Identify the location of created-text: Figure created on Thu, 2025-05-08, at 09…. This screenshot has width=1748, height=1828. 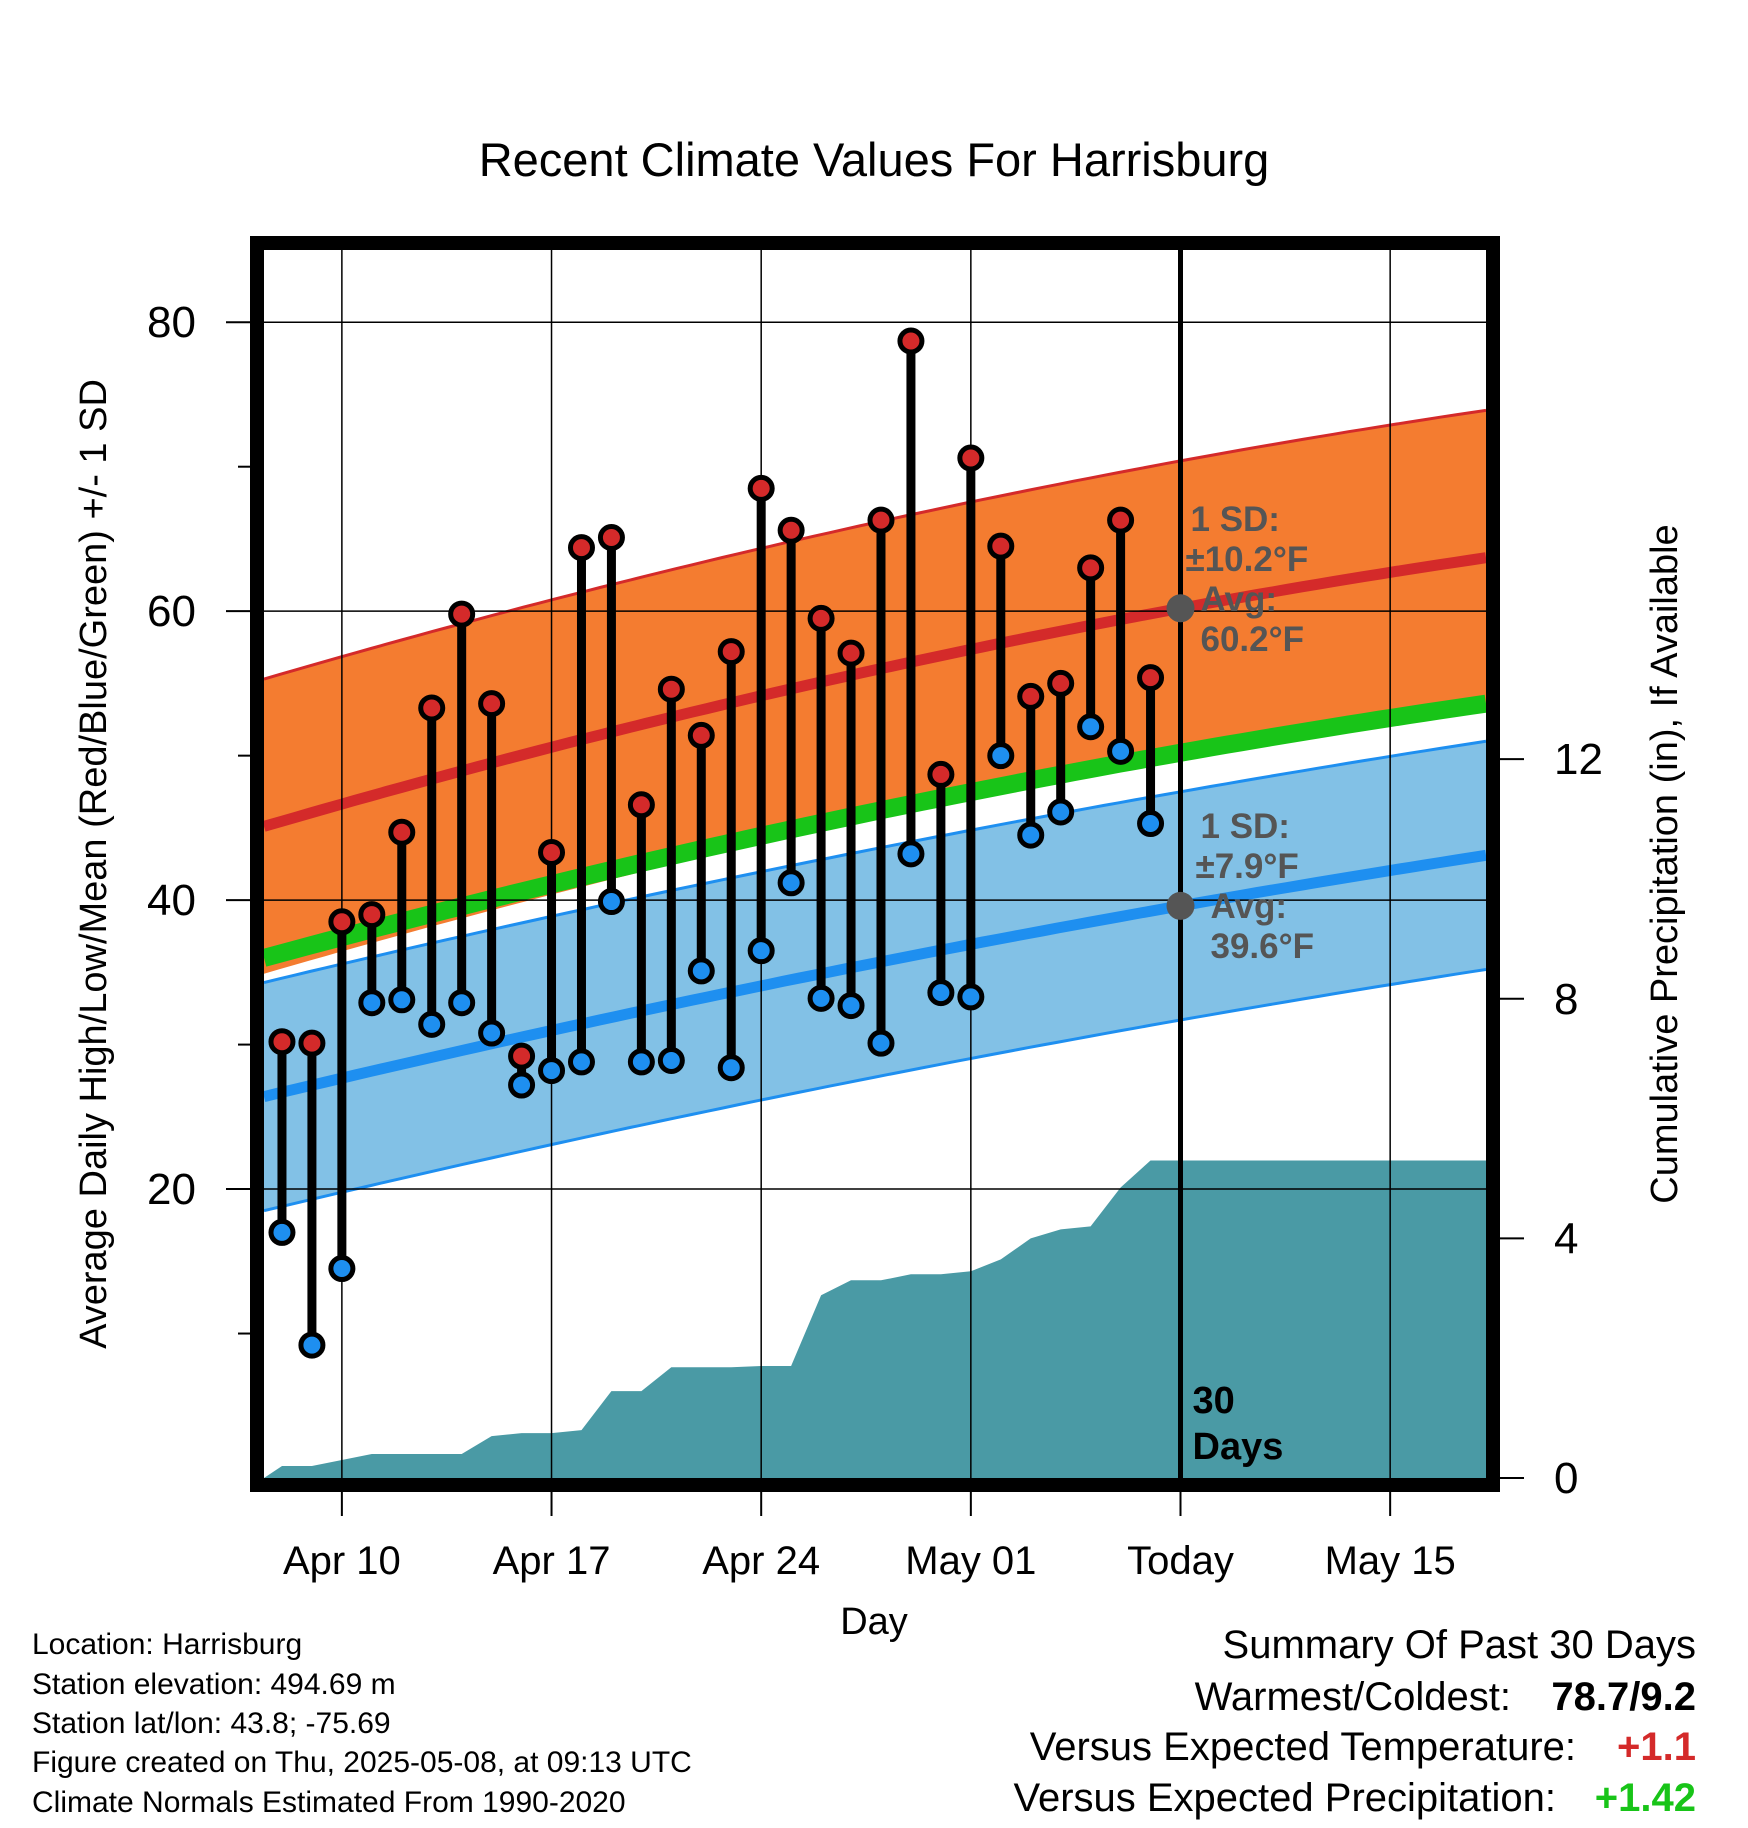
(362, 1762).